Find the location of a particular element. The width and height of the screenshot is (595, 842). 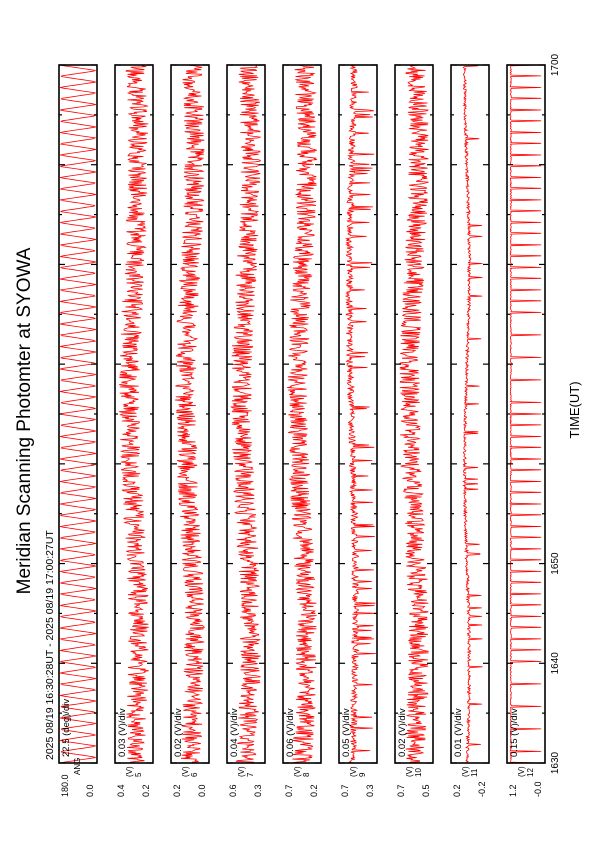

panel-4-ytick-max: 0.6 is located at coordinates (233, 790).